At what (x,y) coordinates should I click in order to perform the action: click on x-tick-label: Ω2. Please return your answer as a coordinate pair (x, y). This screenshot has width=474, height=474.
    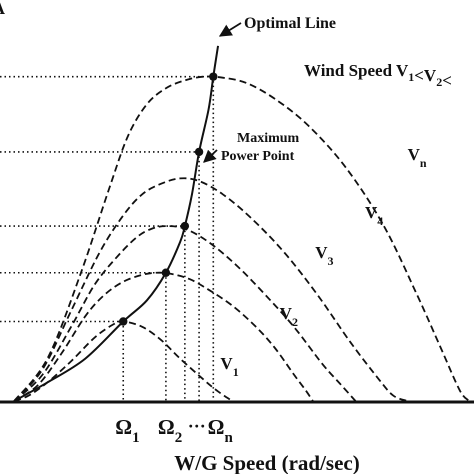
    Looking at the image, I should click on (170, 430).